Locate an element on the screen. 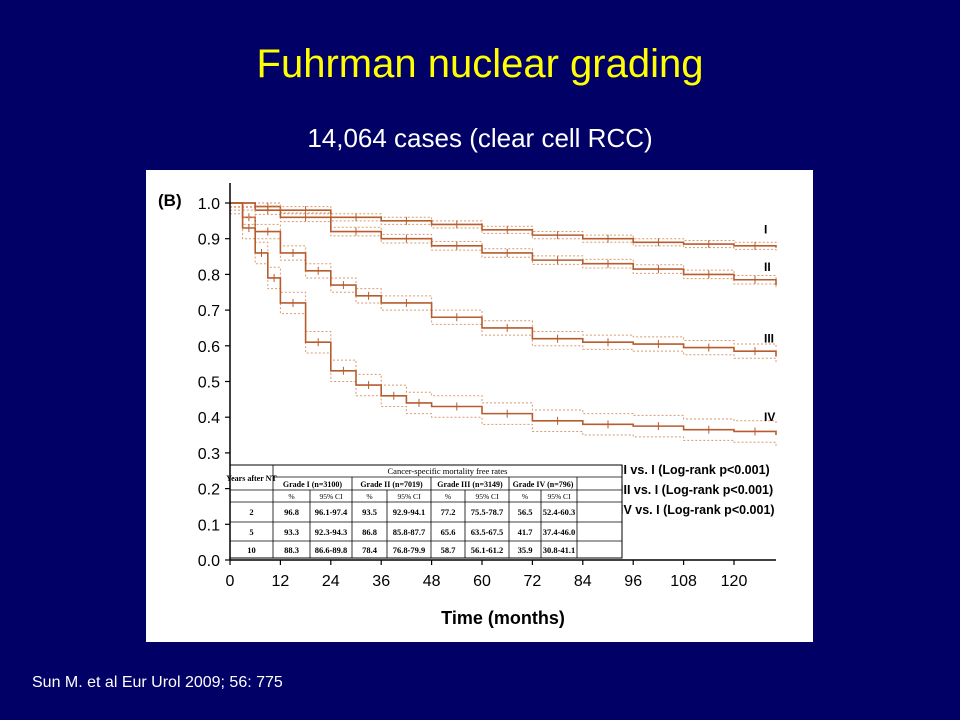  y-tick-label: 0.6 is located at coordinates (209, 347).